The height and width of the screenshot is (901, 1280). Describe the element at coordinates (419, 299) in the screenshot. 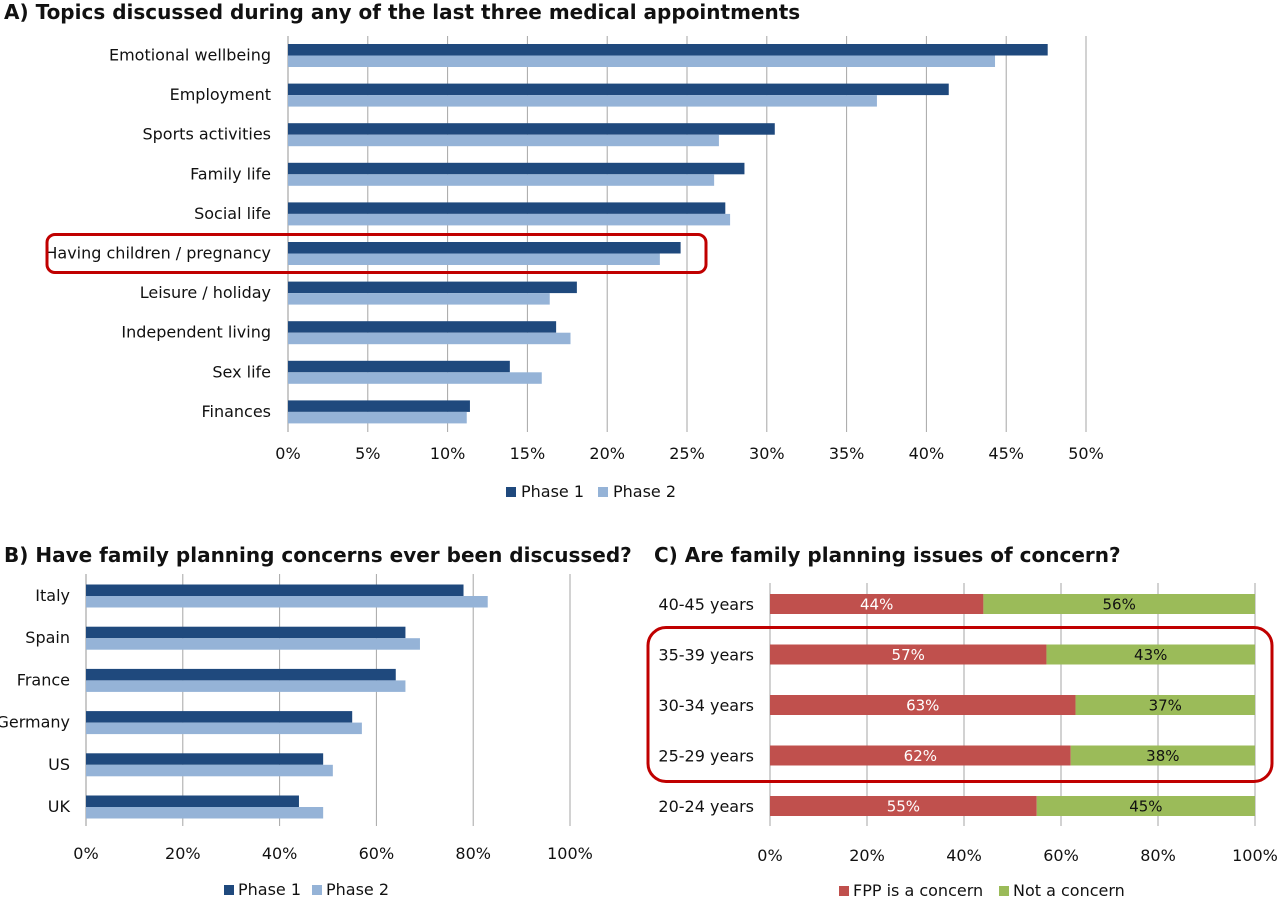

I see `bar-phase-2-leisure-holiday` at that location.